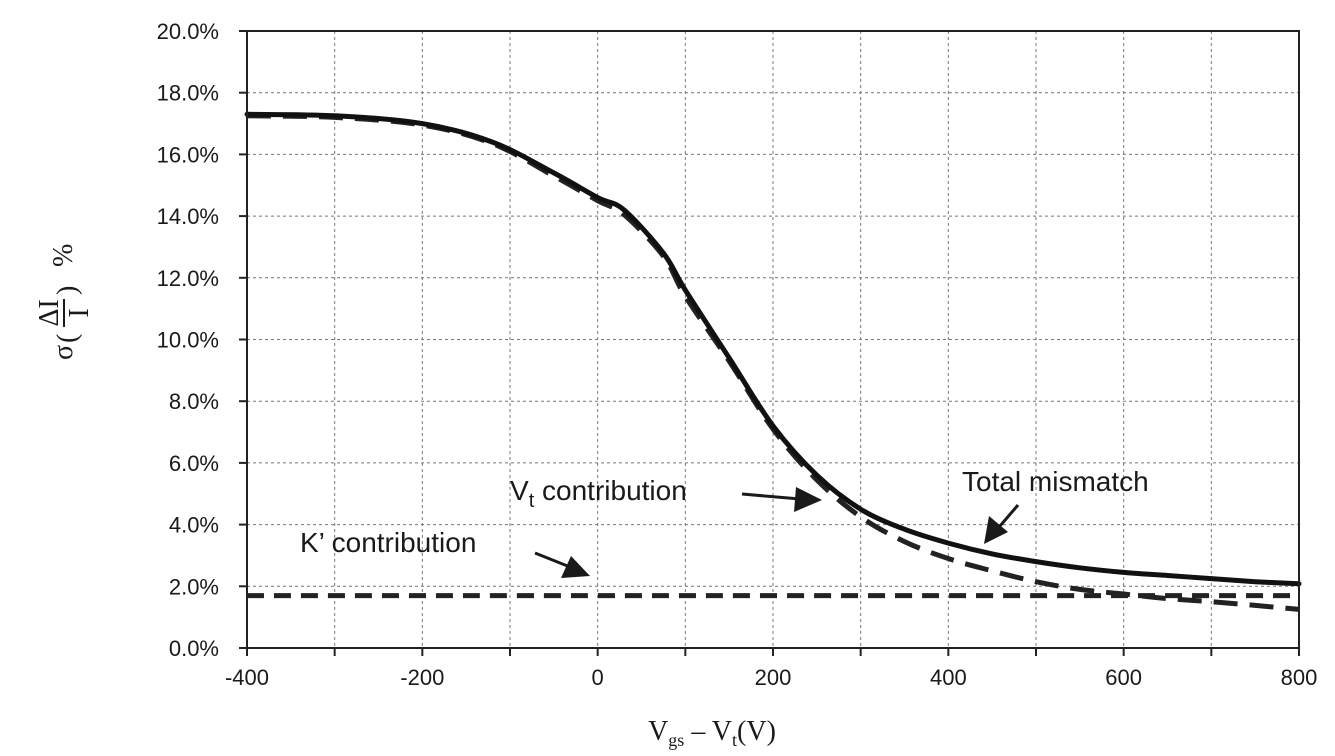  Describe the element at coordinates (67, 338) in the screenshot. I see `y-axis-open-paren: (` at that location.